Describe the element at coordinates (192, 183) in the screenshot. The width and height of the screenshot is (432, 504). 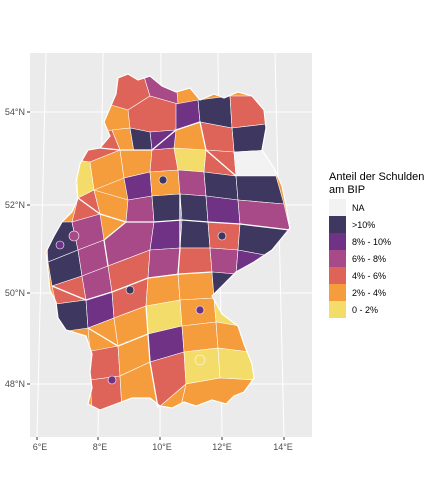
I see `region-magdeburg` at that location.